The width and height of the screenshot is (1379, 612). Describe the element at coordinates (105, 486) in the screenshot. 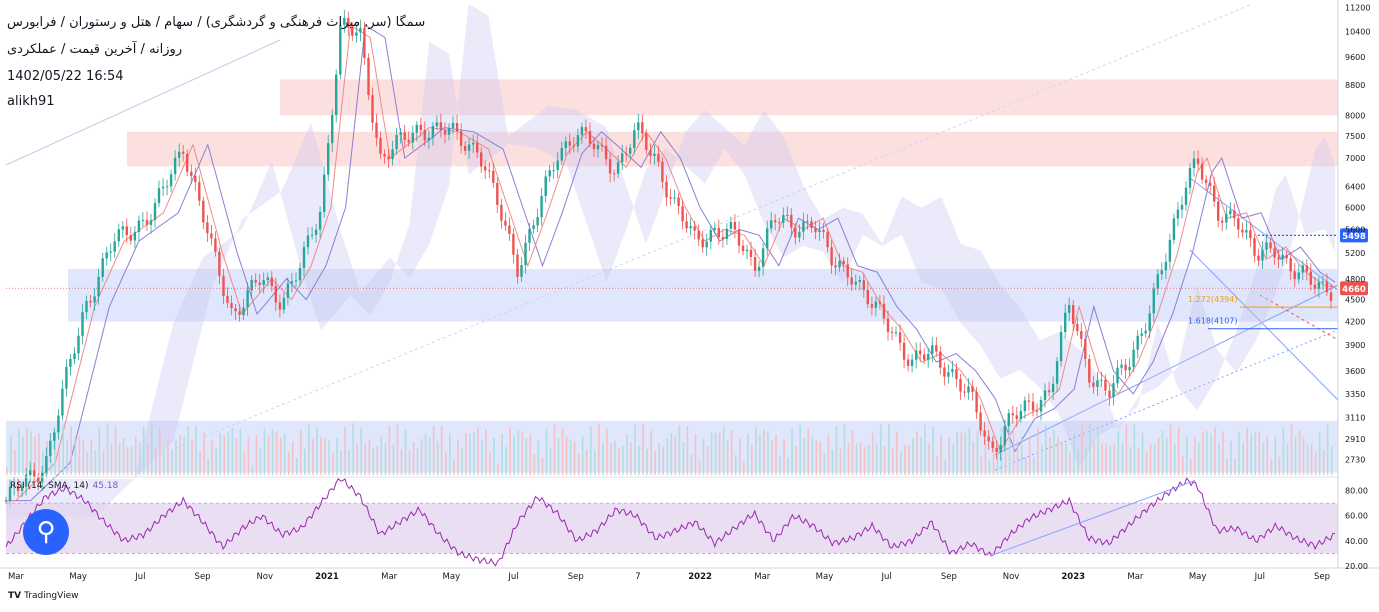

I see `rsi-legend-value: 45.18` at that location.